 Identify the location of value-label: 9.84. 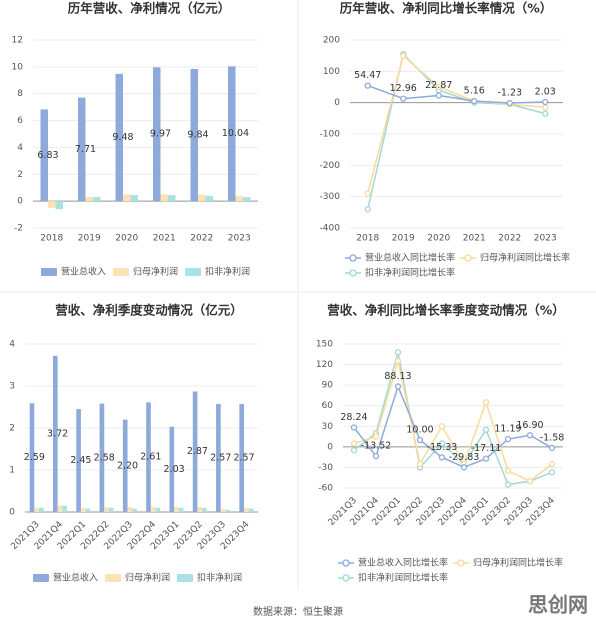
(197, 135).